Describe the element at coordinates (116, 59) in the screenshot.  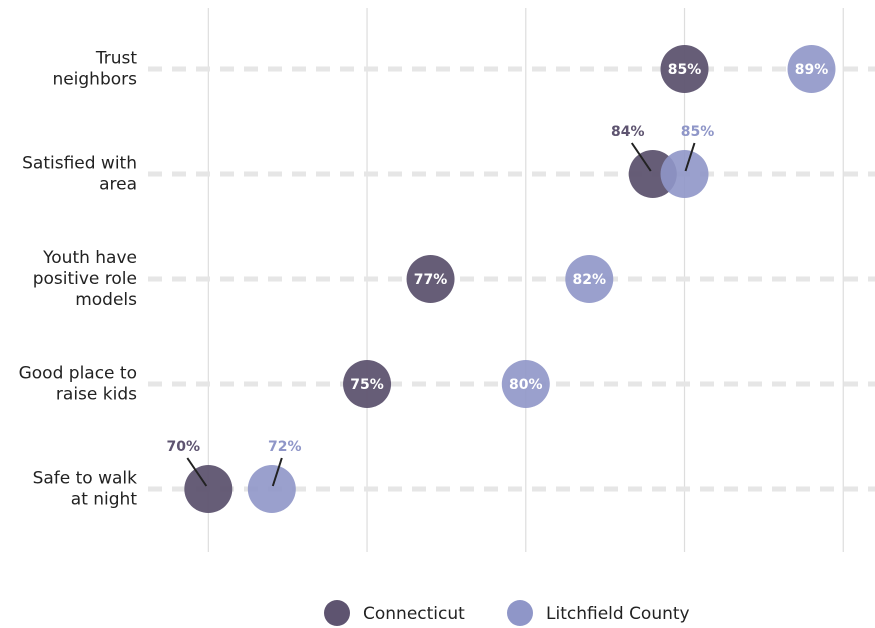
I see `category-line: Trust` at that location.